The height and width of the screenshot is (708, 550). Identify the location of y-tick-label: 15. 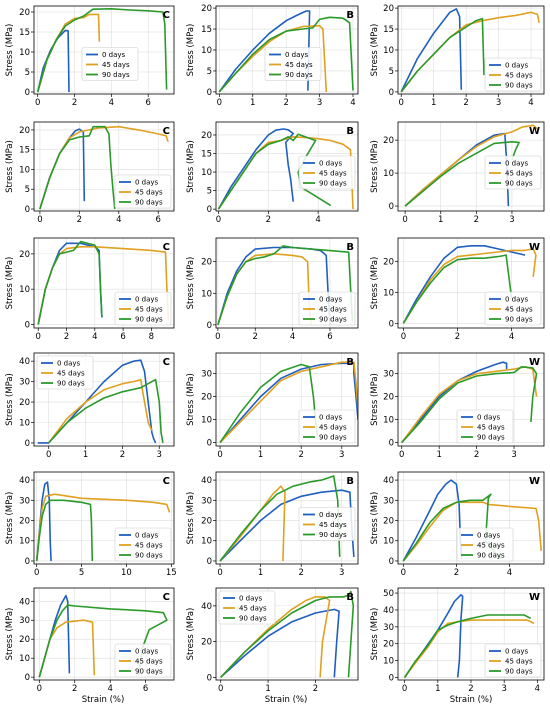
(24, 33).